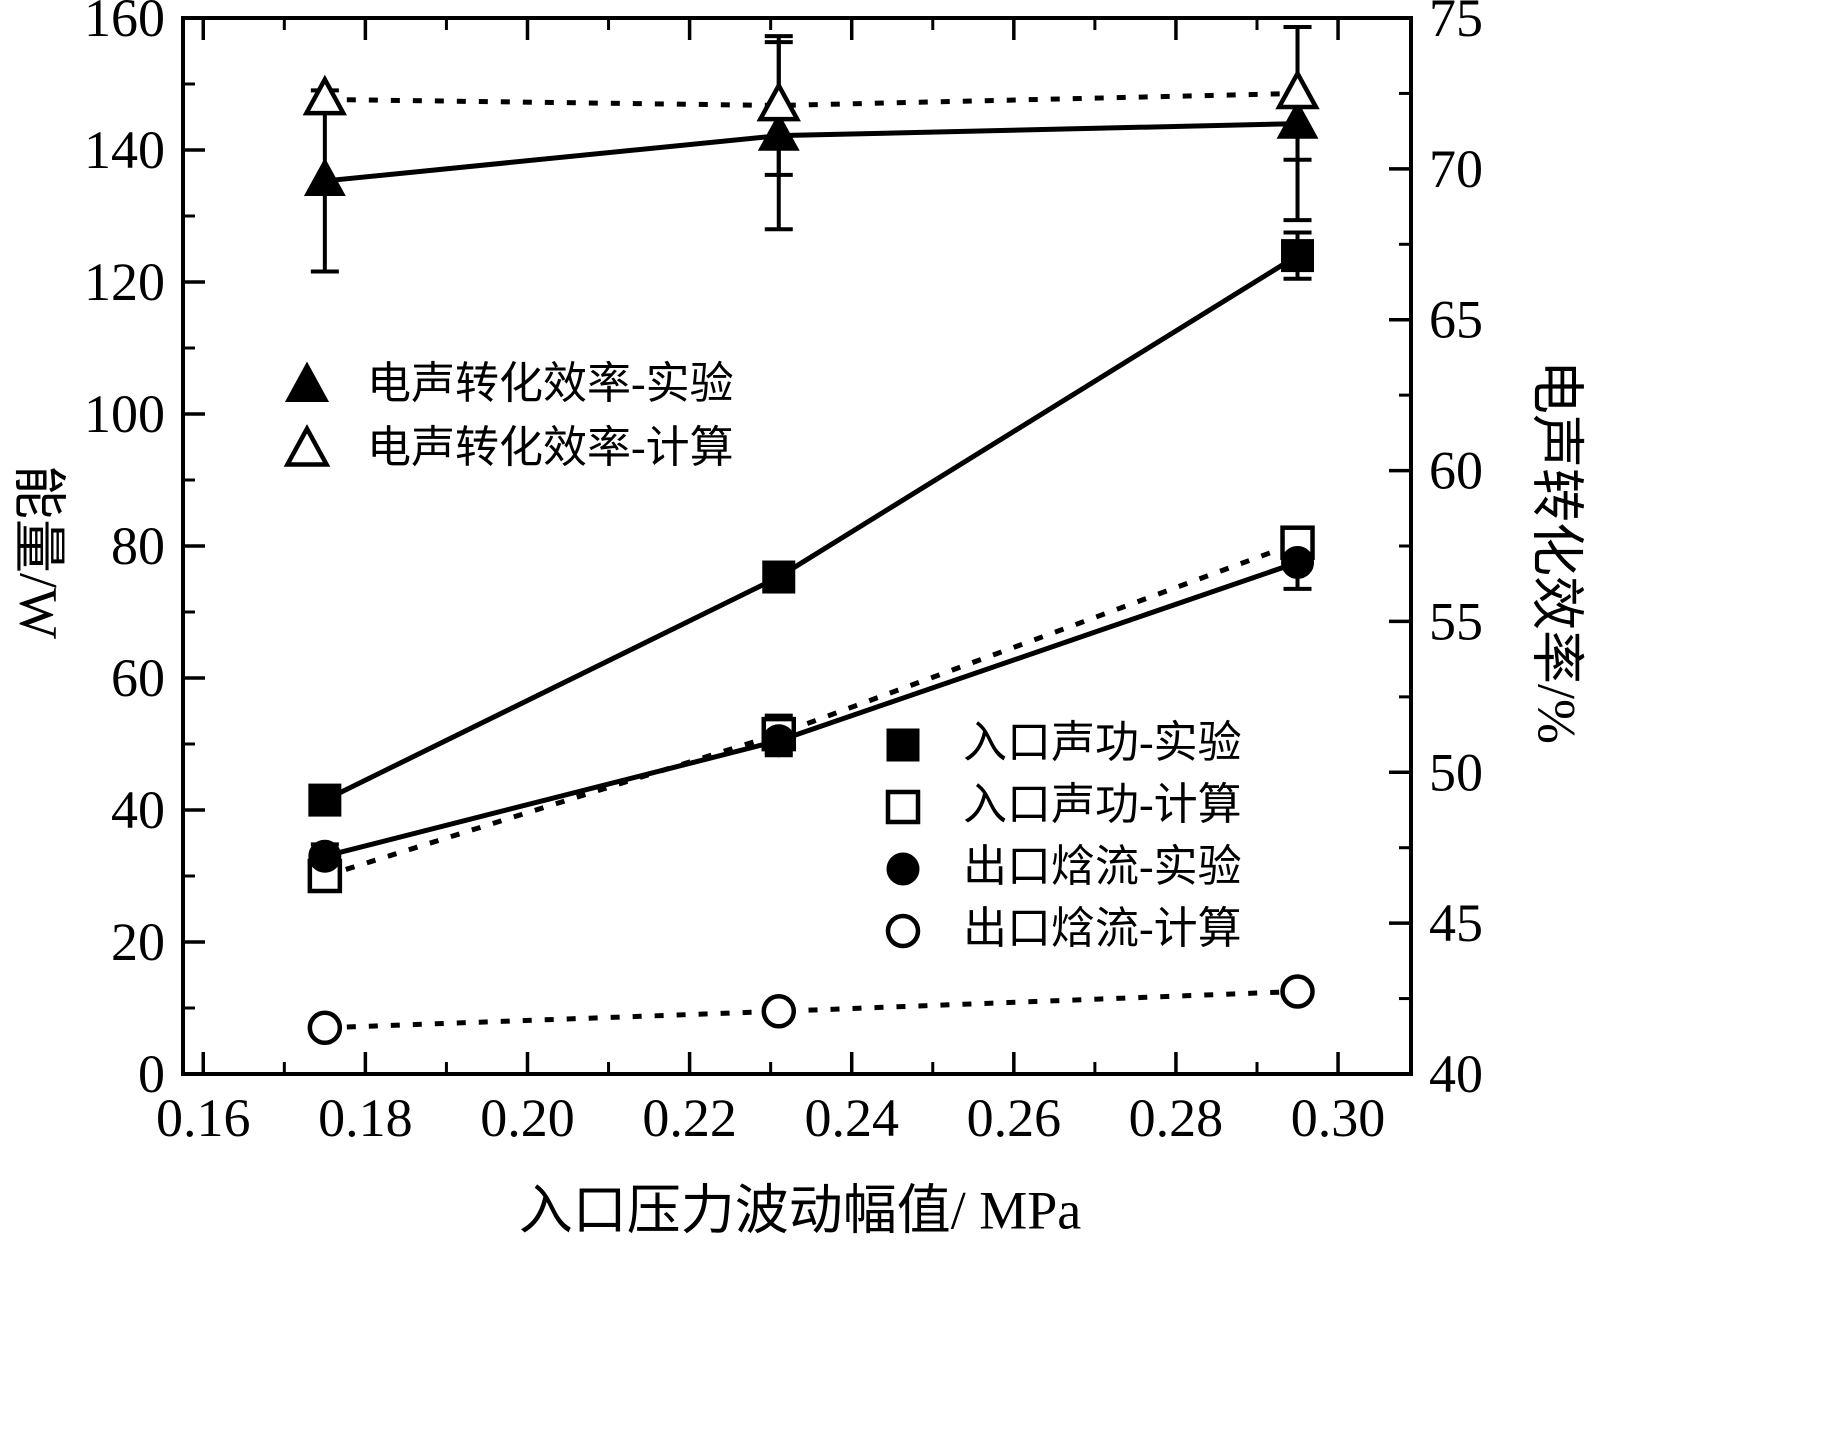  What do you see at coordinates (203, 1118) in the screenshot?
I see `x-tick-label: 0.16` at bounding box center [203, 1118].